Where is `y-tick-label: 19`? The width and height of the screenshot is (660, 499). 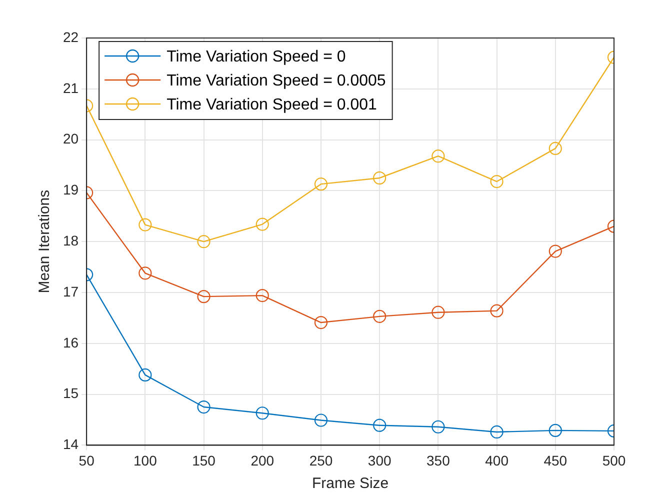
y-tick-label: 19 is located at coordinates (70, 190).